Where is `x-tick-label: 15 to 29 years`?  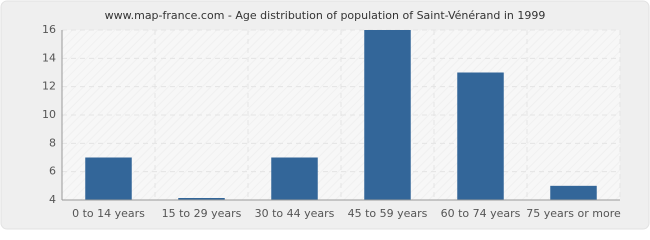 x-tick-label: 15 to 29 years is located at coordinates (202, 213).